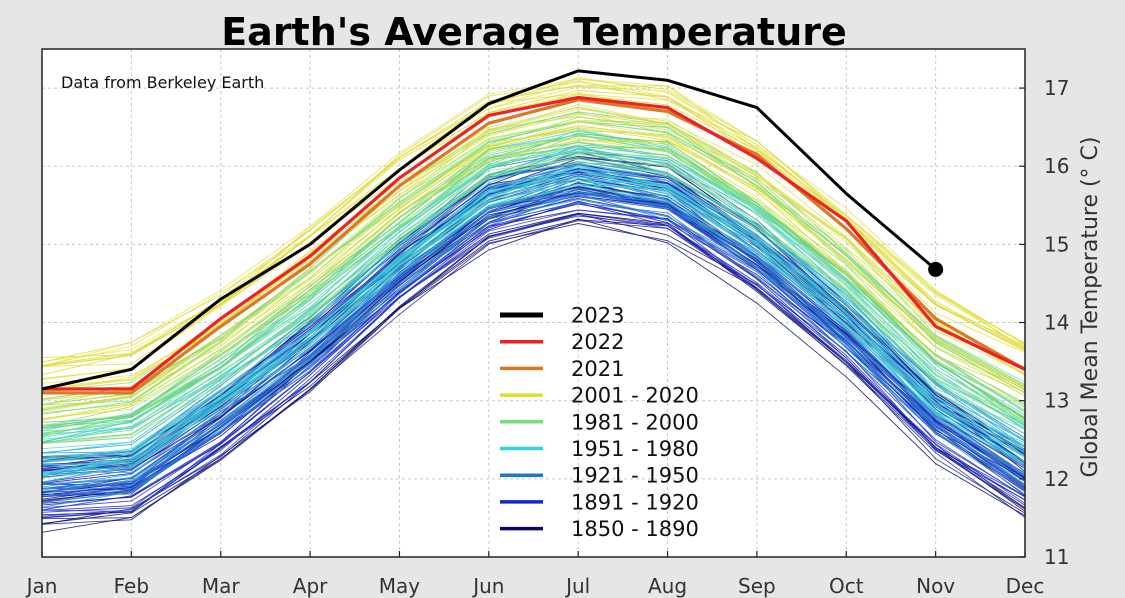 The image size is (1125, 598). I want to click on x-tick-label: Aug, so click(667, 586).